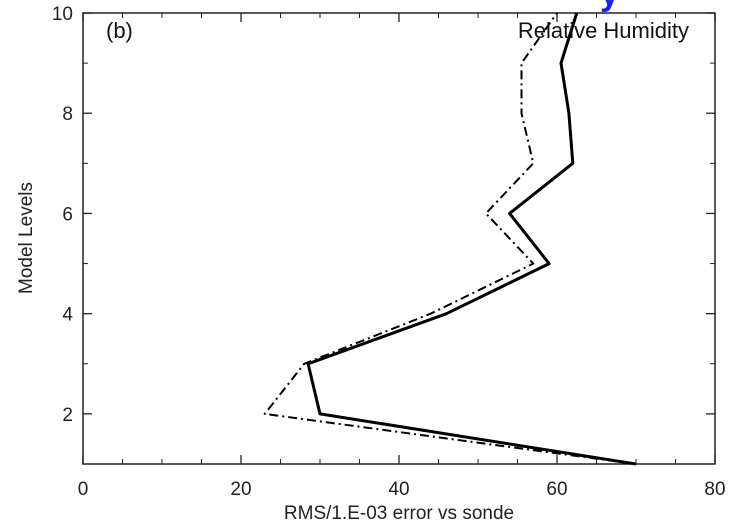 This screenshot has width=738, height=526. Describe the element at coordinates (398, 489) in the screenshot. I see `x-tick-label: 40` at that location.